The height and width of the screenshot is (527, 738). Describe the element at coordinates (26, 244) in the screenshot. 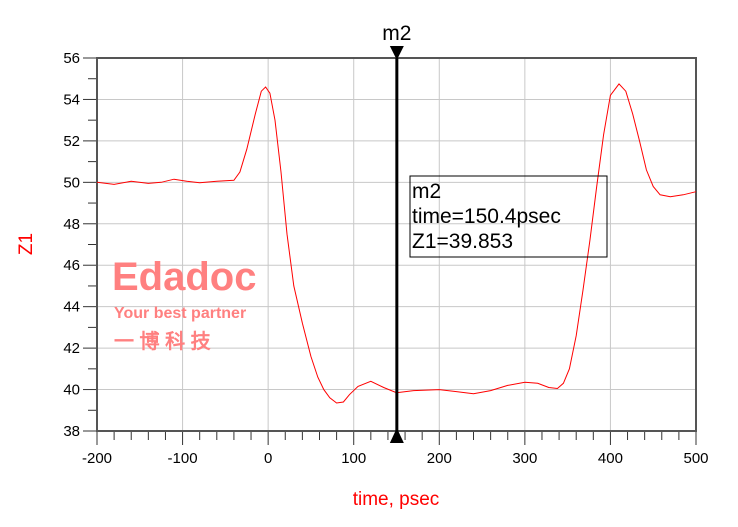

I see `y-axis-label: Z1` at that location.